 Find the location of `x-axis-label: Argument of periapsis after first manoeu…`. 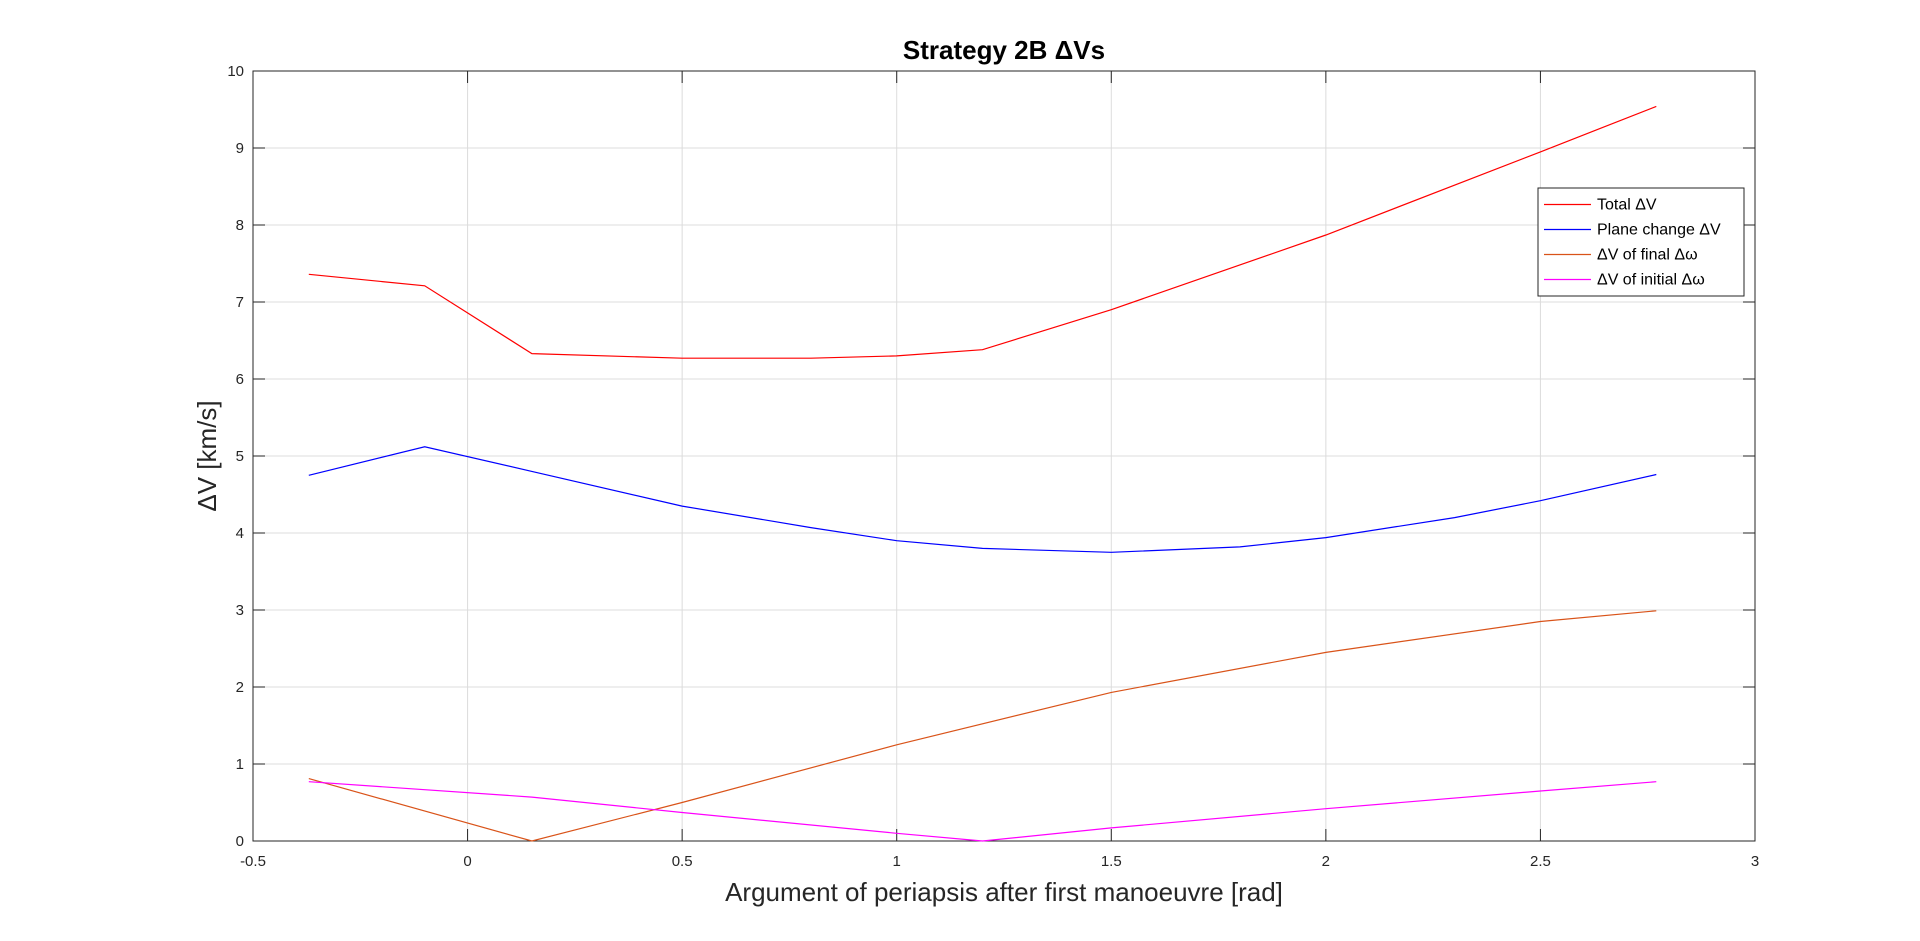

x-axis-label: Argument of periapsis after first manoeu… is located at coordinates (1004, 892).